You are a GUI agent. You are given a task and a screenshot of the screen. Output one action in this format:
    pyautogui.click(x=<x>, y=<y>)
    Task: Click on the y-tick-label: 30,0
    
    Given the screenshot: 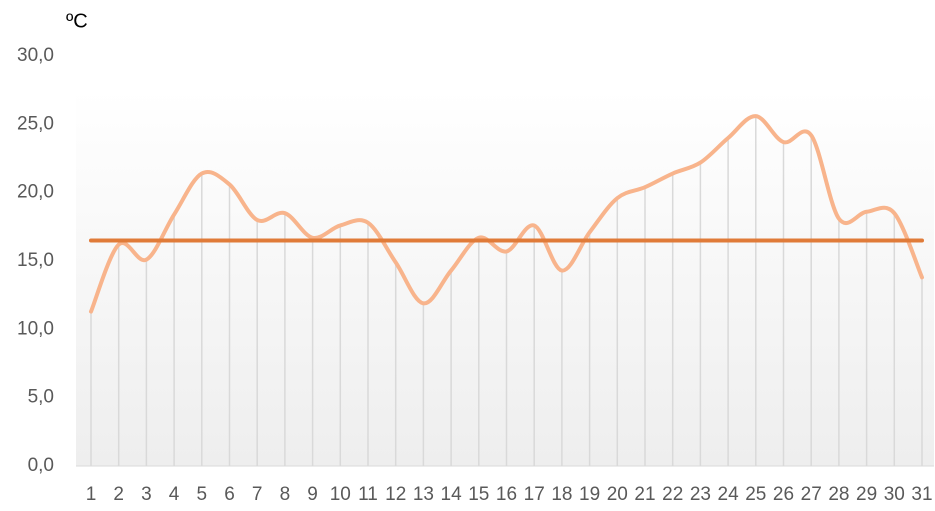 What is the action you would take?
    pyautogui.click(x=35, y=55)
    